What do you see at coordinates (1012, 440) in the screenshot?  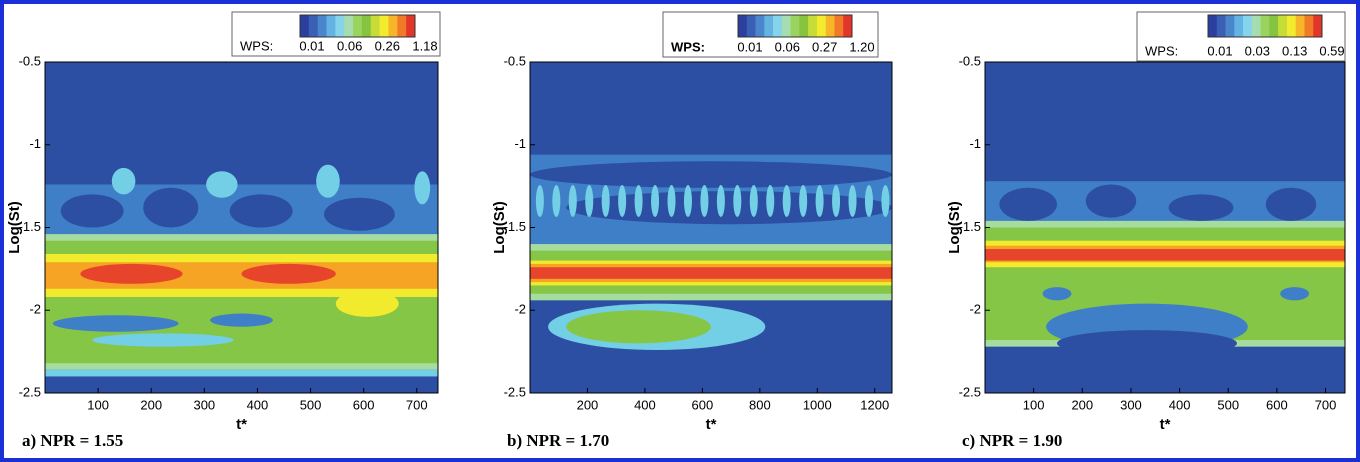 I see `panel-caption: c) NPR = 1.90` at bounding box center [1012, 440].